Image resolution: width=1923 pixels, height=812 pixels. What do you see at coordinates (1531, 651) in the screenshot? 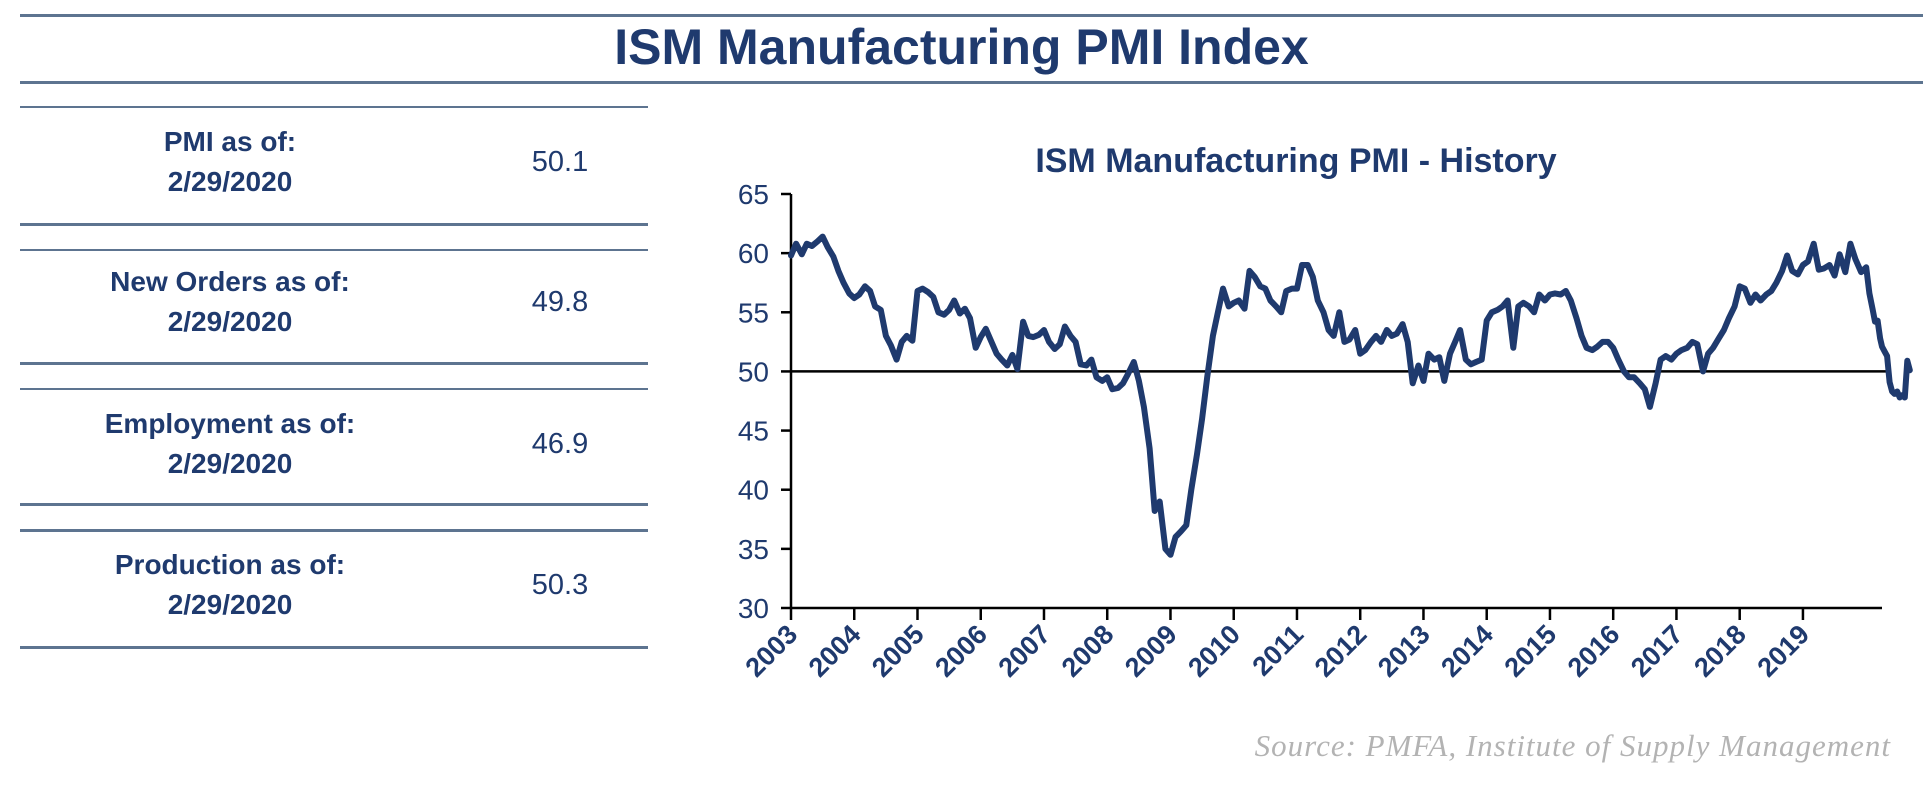
I see `x-tick-label: 2015` at bounding box center [1531, 651].